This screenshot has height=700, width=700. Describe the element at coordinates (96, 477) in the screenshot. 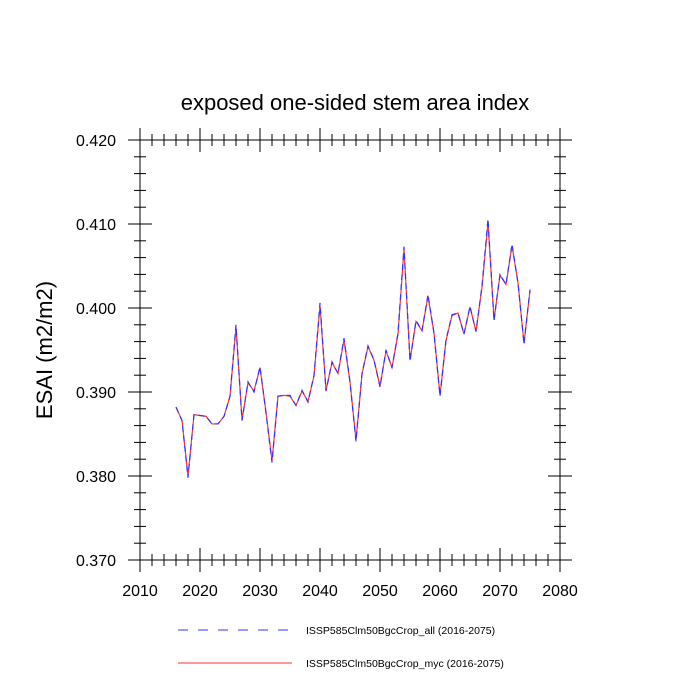

I see `y-tick-label: 0.380` at that location.